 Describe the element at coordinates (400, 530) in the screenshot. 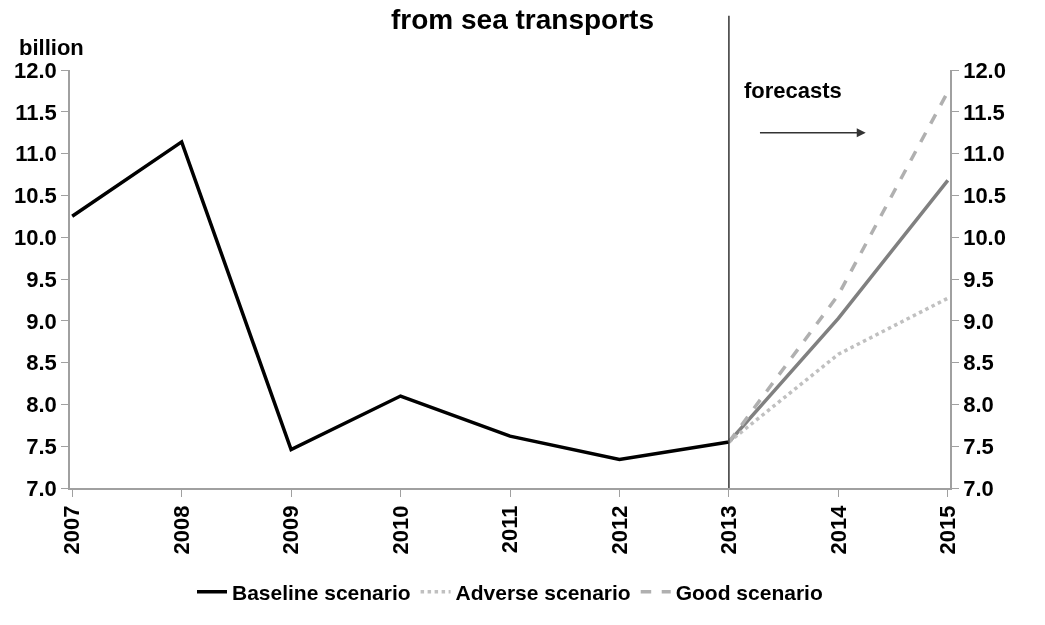

I see `x-tick-label: 2010` at that location.